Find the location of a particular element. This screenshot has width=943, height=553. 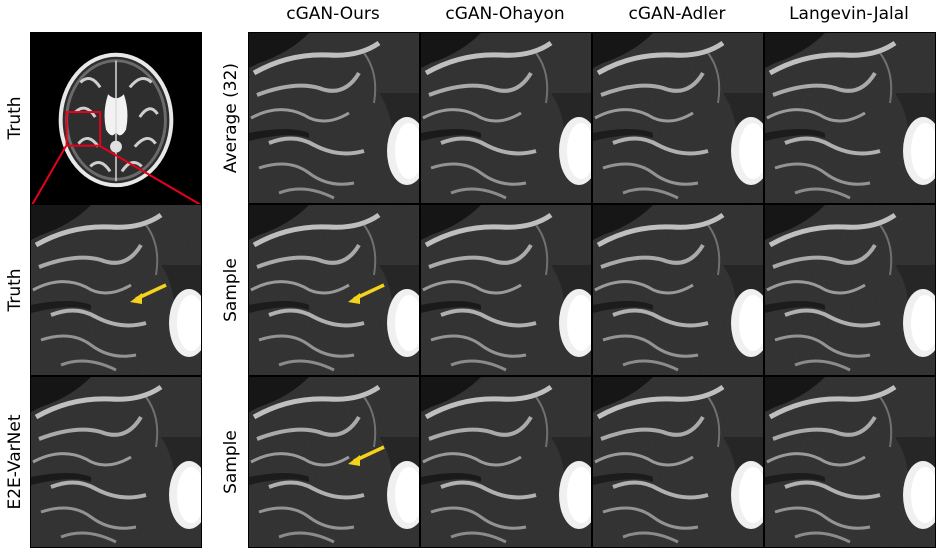

row-label-truth-crop: Truth is located at coordinates (15, 290).